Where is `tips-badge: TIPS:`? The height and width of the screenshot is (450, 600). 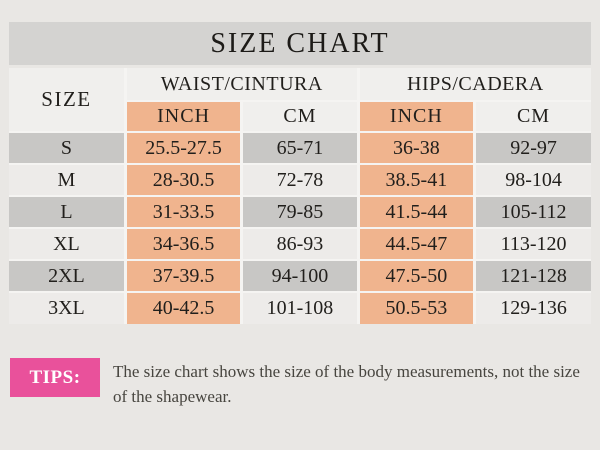 tips-badge: TIPS: is located at coordinates (55, 377).